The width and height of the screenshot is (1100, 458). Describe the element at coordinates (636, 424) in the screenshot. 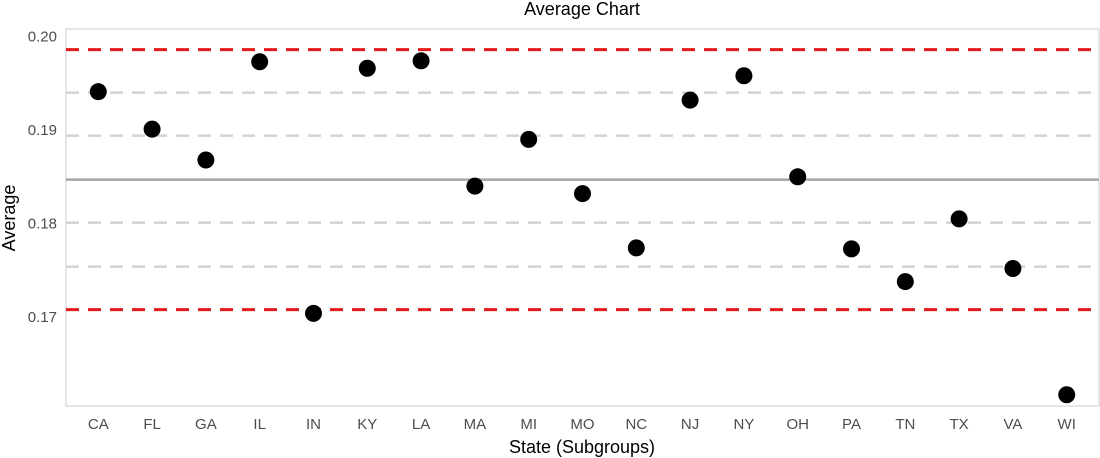

I see `x-tick-label: NC` at that location.